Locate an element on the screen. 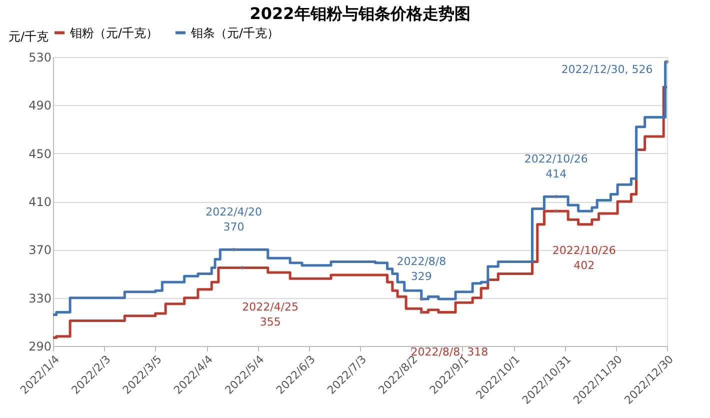 The height and width of the screenshot is (418, 710). legend-label: 钼粉（元/千克） is located at coordinates (113, 33).